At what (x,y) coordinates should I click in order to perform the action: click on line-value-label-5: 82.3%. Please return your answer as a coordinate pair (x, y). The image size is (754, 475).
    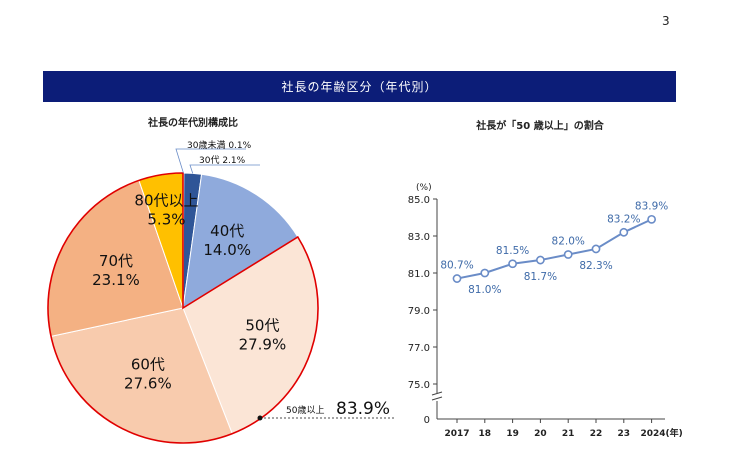
    Looking at the image, I should click on (595, 266).